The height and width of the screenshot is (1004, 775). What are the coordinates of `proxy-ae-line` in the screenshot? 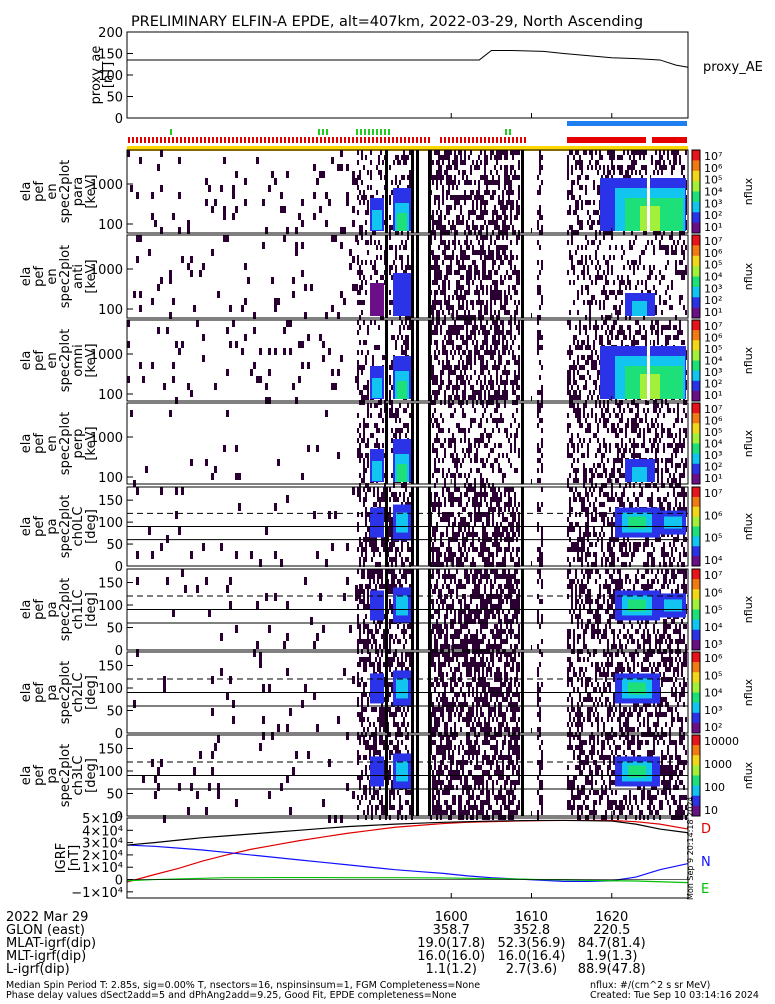 It's located at (407, 58).